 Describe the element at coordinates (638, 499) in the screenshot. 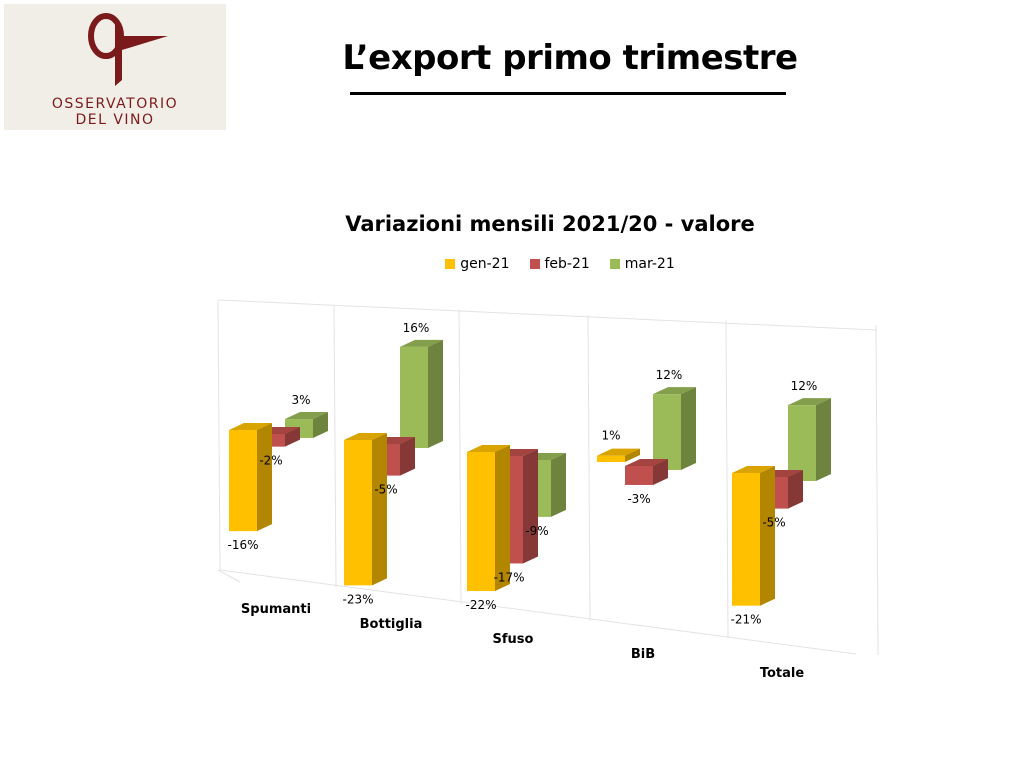

I see `data-label-feb-21-bib: -3%` at that location.